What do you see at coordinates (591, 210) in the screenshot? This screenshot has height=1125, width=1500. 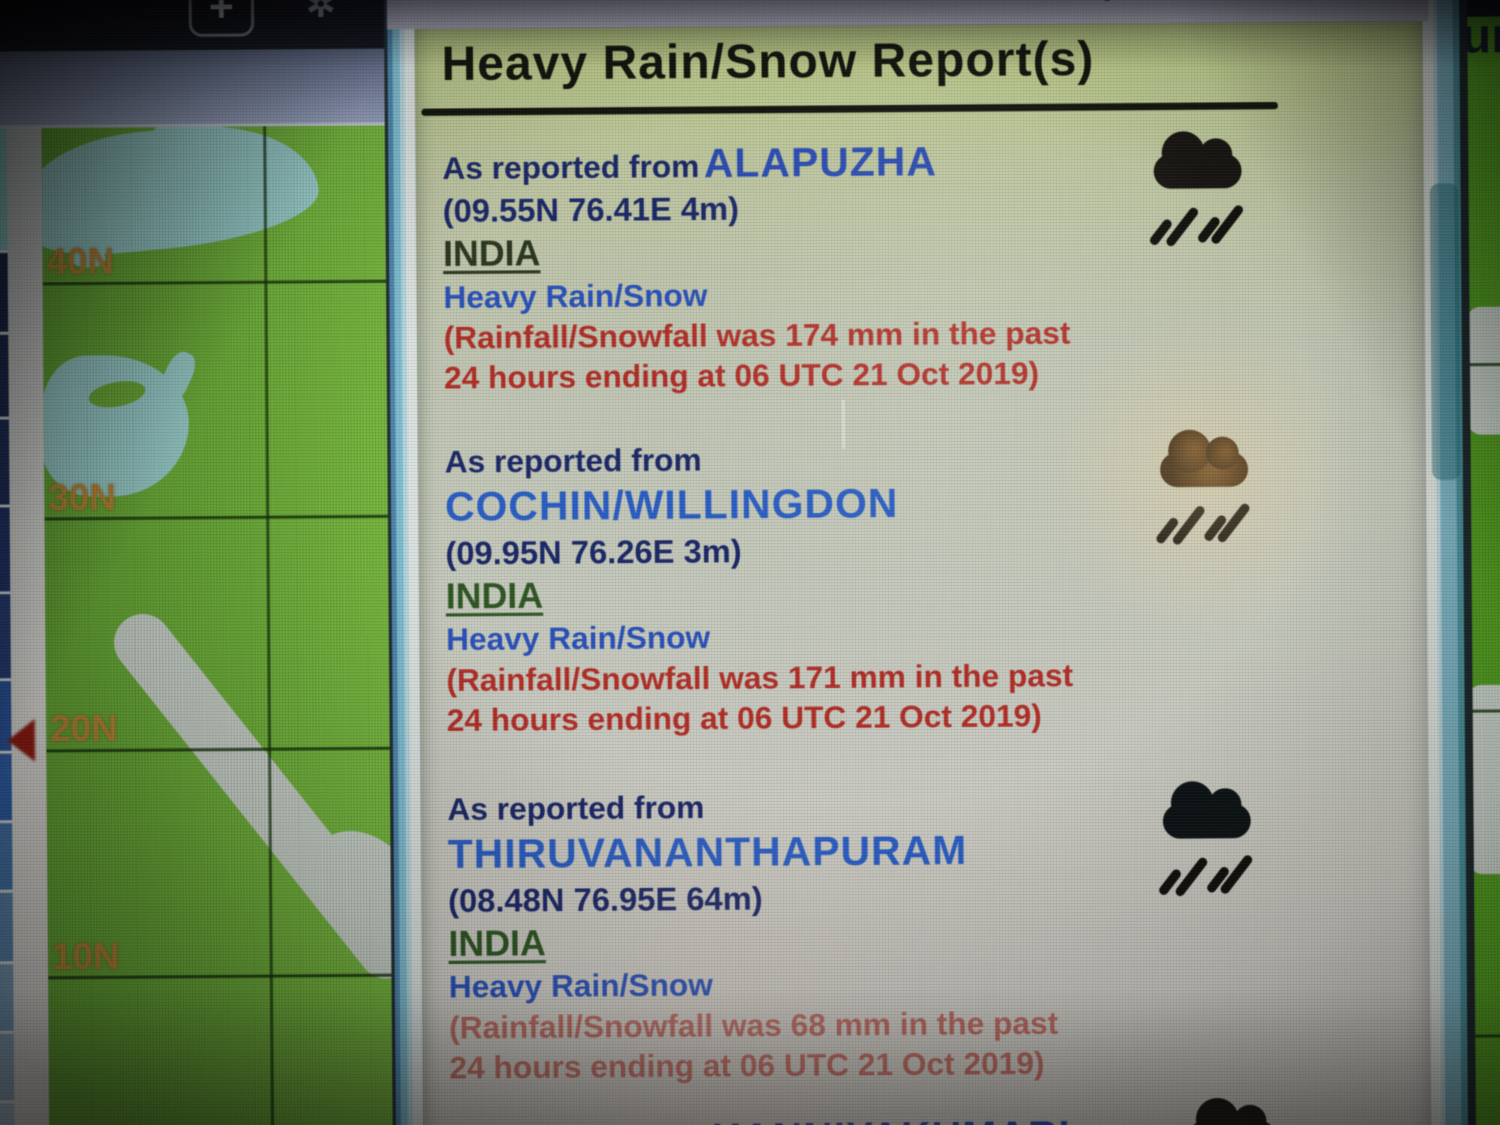 I see `station-coordinates: (09.55N 76.41E 4m)` at bounding box center [591, 210].